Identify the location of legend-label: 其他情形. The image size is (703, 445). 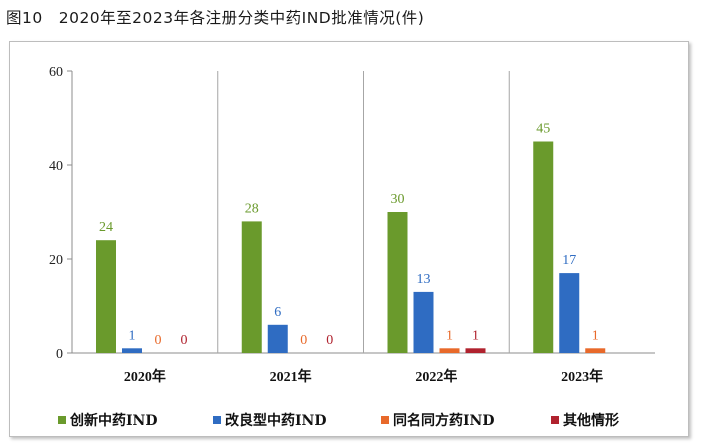
(591, 420).